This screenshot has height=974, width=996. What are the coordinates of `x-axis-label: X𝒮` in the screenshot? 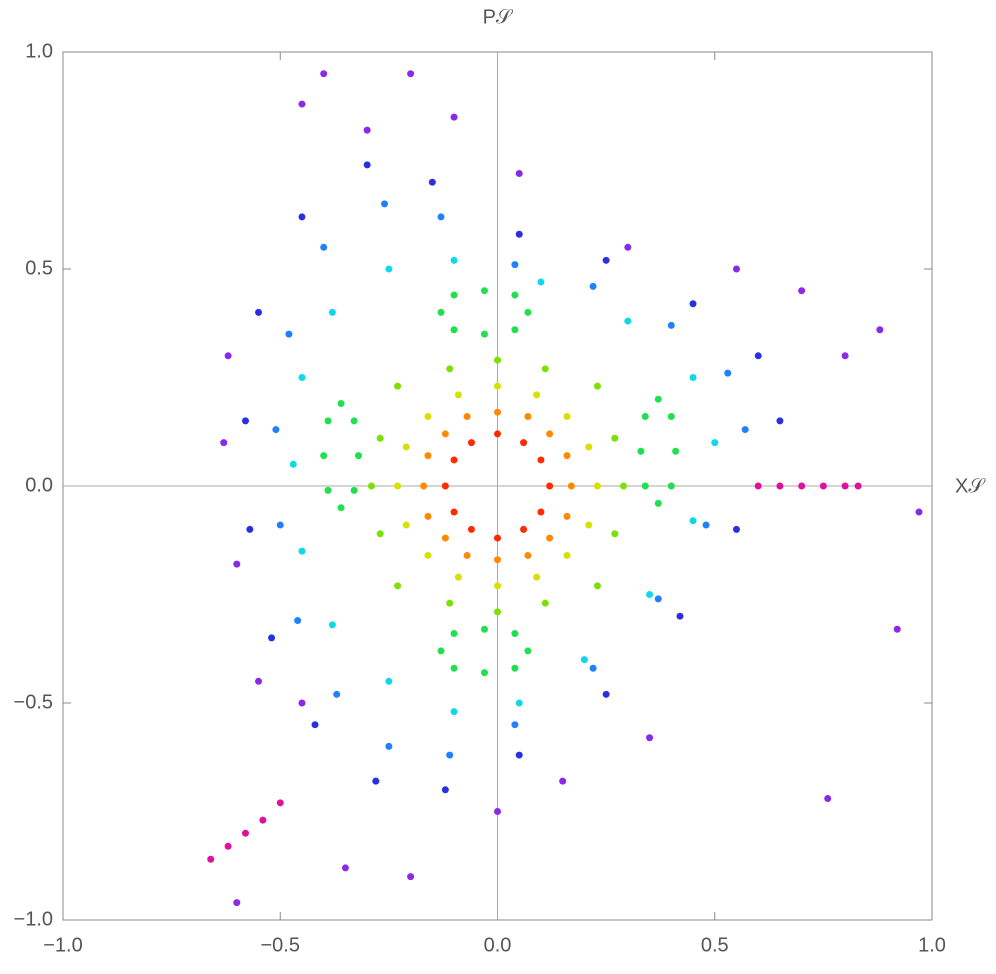 It's located at (970, 486).